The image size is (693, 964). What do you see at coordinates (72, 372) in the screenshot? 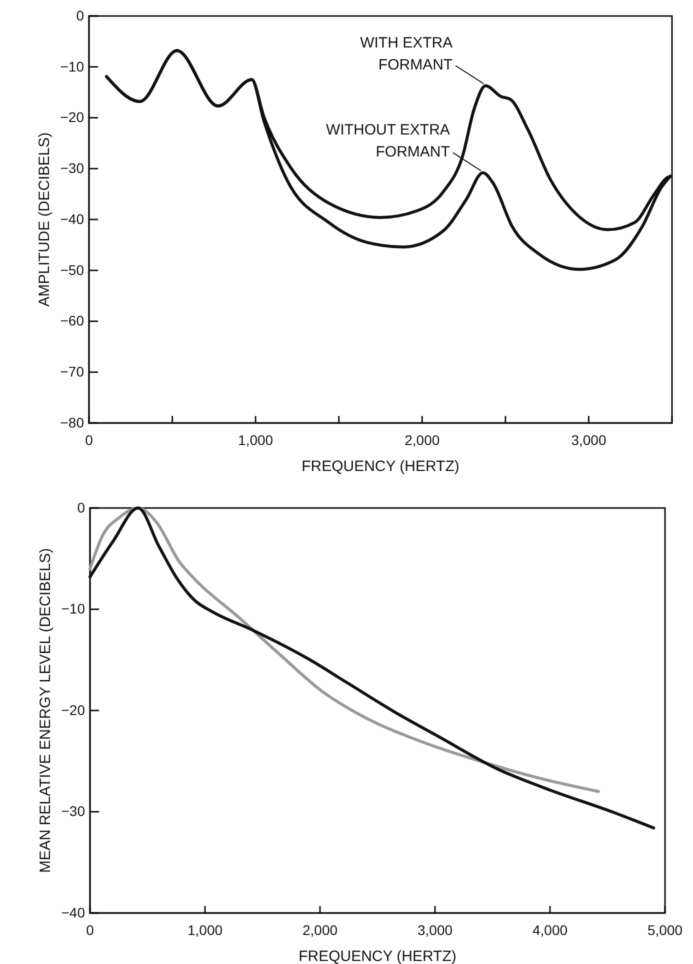
I see `y-tick-label: −70` at bounding box center [72, 372].